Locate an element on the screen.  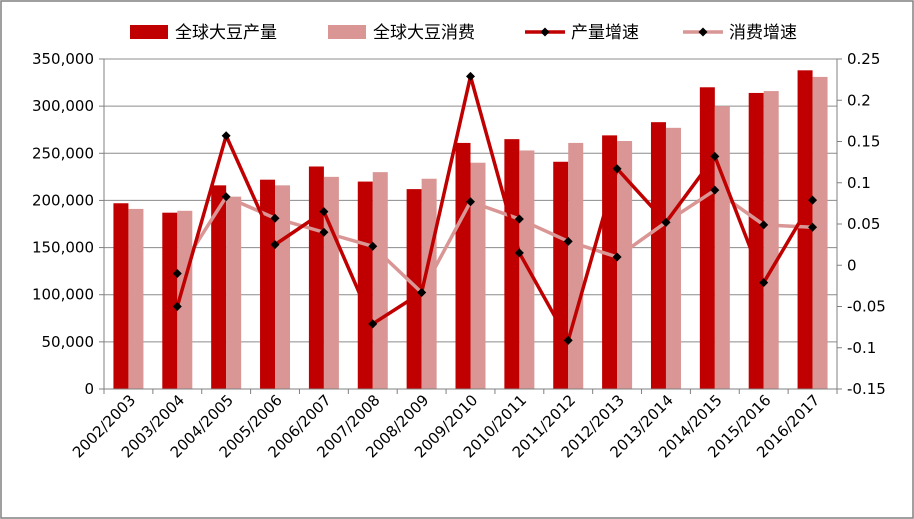
right-tick-label: 0.2 is located at coordinates (859, 100).